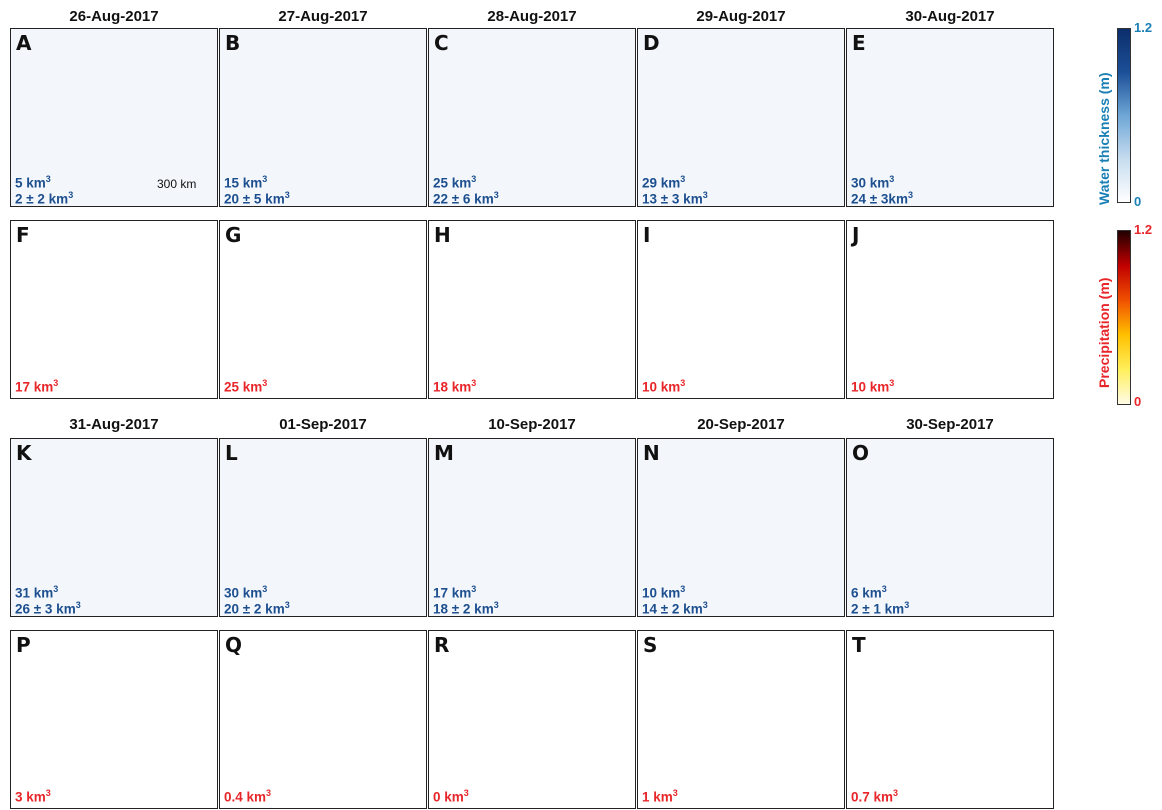  Describe the element at coordinates (246, 386) in the screenshot. I see `precip-volume: 25 km3` at that location.